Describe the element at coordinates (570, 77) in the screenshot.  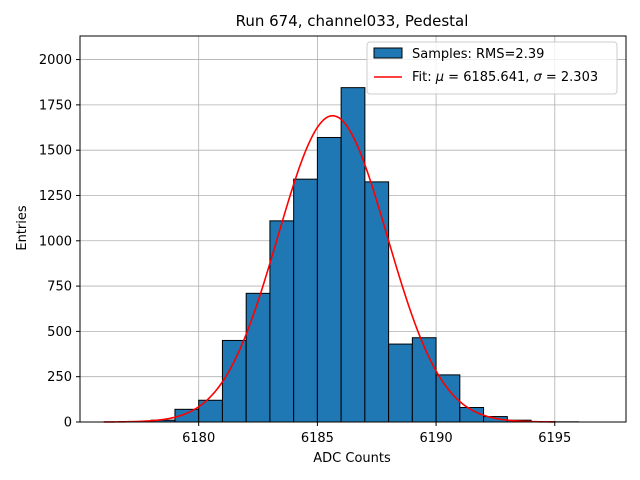
I see `legend-fit-sigma-value: = 2.303` at that location.